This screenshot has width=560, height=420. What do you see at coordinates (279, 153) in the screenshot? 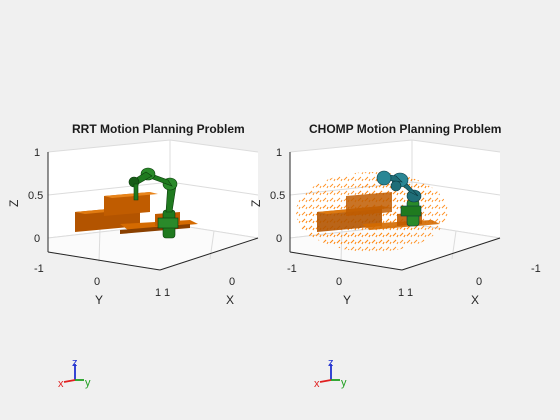
I see `chomp-ztick-1: 1` at bounding box center [279, 153].